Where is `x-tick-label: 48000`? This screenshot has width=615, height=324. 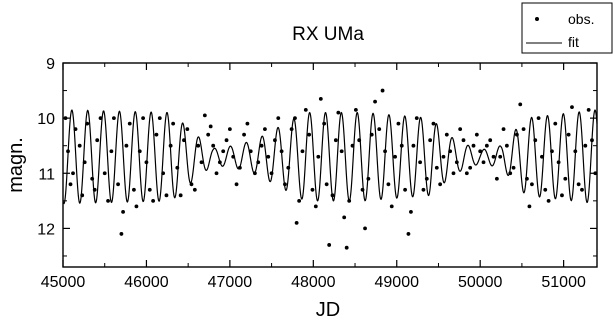 x-tick-label: 48000 is located at coordinates (313, 282).